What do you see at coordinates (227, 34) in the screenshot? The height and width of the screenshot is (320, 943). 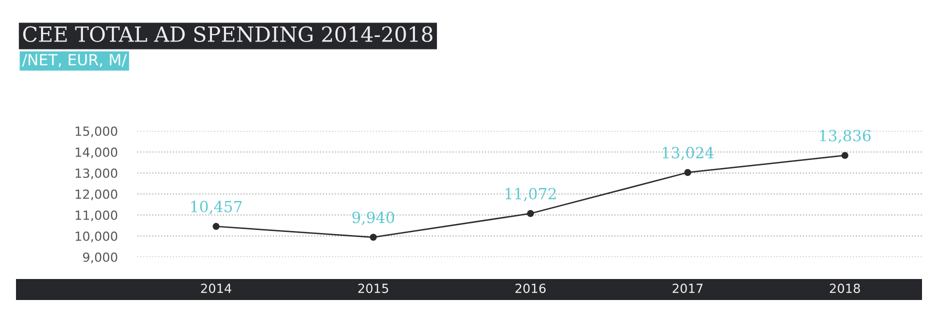 I see `chart-title: CEE TOTAL AD SPENDING 2014-2018` at bounding box center [227, 34].